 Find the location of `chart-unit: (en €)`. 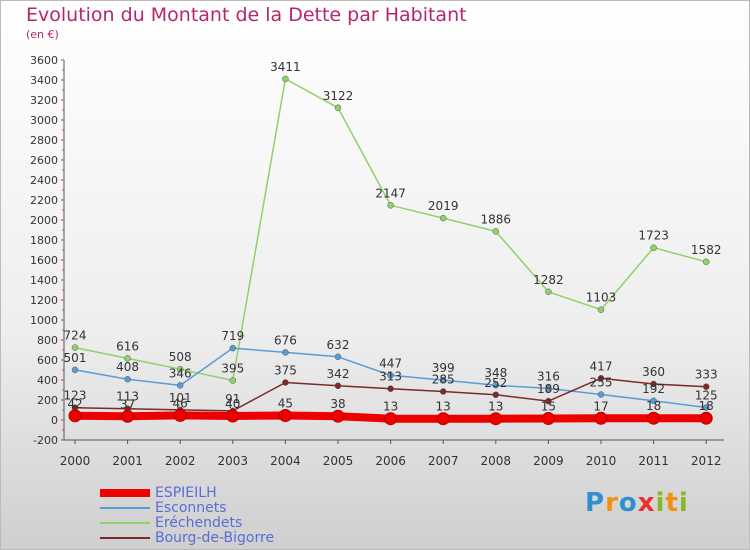

chart-unit: (en €) is located at coordinates (42, 34).